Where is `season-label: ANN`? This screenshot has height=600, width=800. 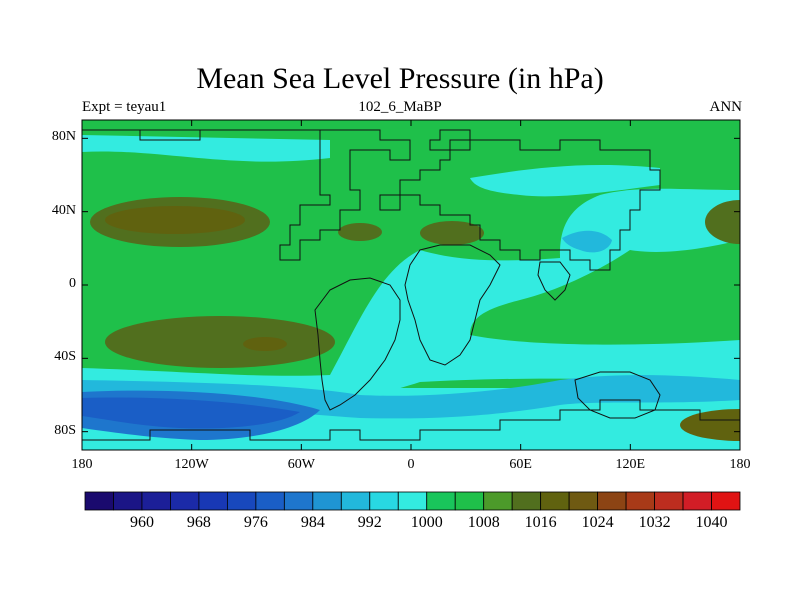
season-label: ANN is located at coordinates (726, 107).